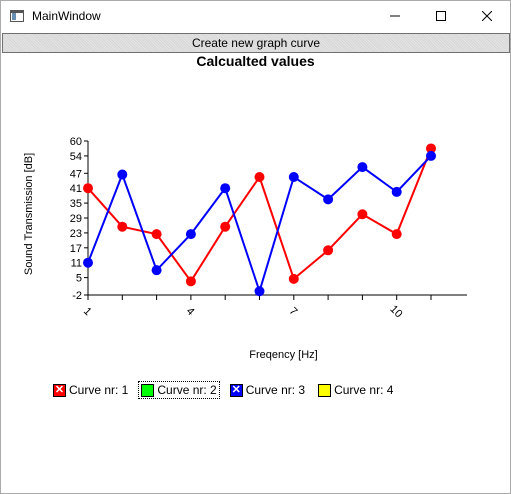  What do you see at coordinates (190, 311) in the screenshot?
I see `x-tick-label: 4` at bounding box center [190, 311].